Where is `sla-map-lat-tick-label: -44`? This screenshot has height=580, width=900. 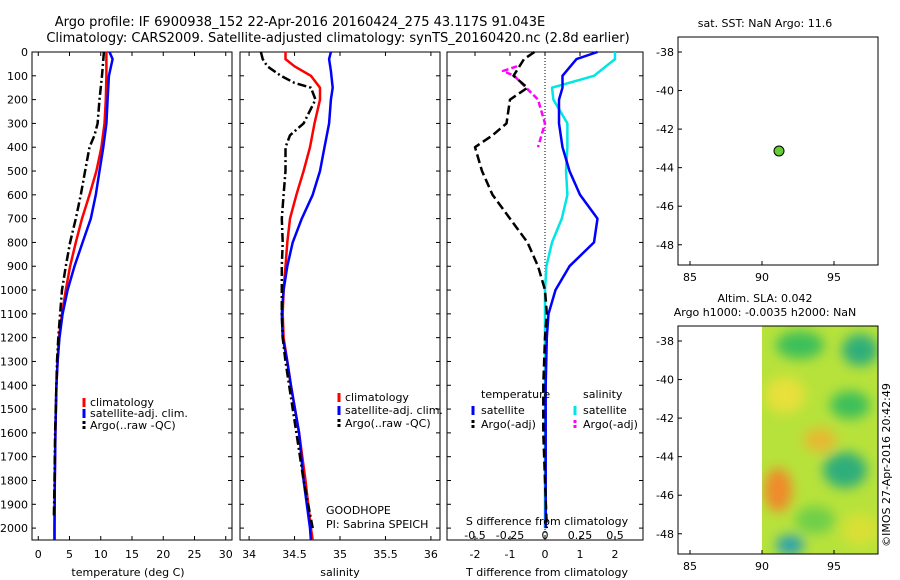
sla-map-lat-tick-label: -44 is located at coordinates (665, 457).